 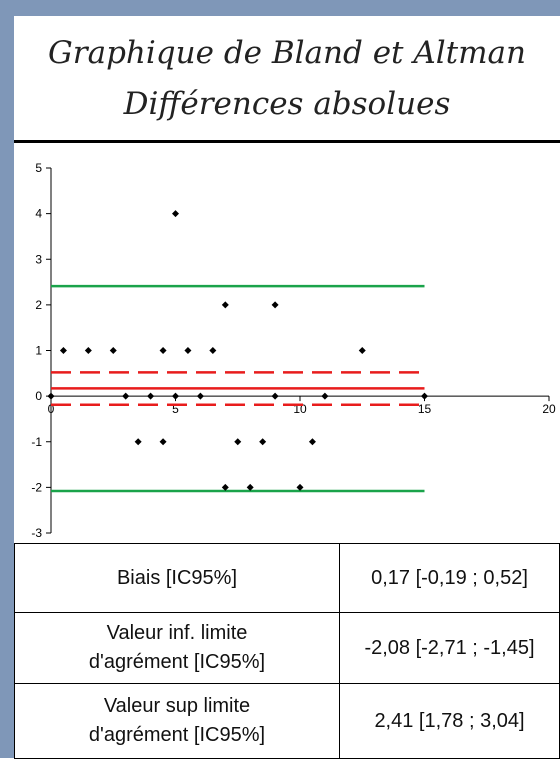 I want to click on stats-label-line: Valeur sup limite, so click(x=177, y=706).